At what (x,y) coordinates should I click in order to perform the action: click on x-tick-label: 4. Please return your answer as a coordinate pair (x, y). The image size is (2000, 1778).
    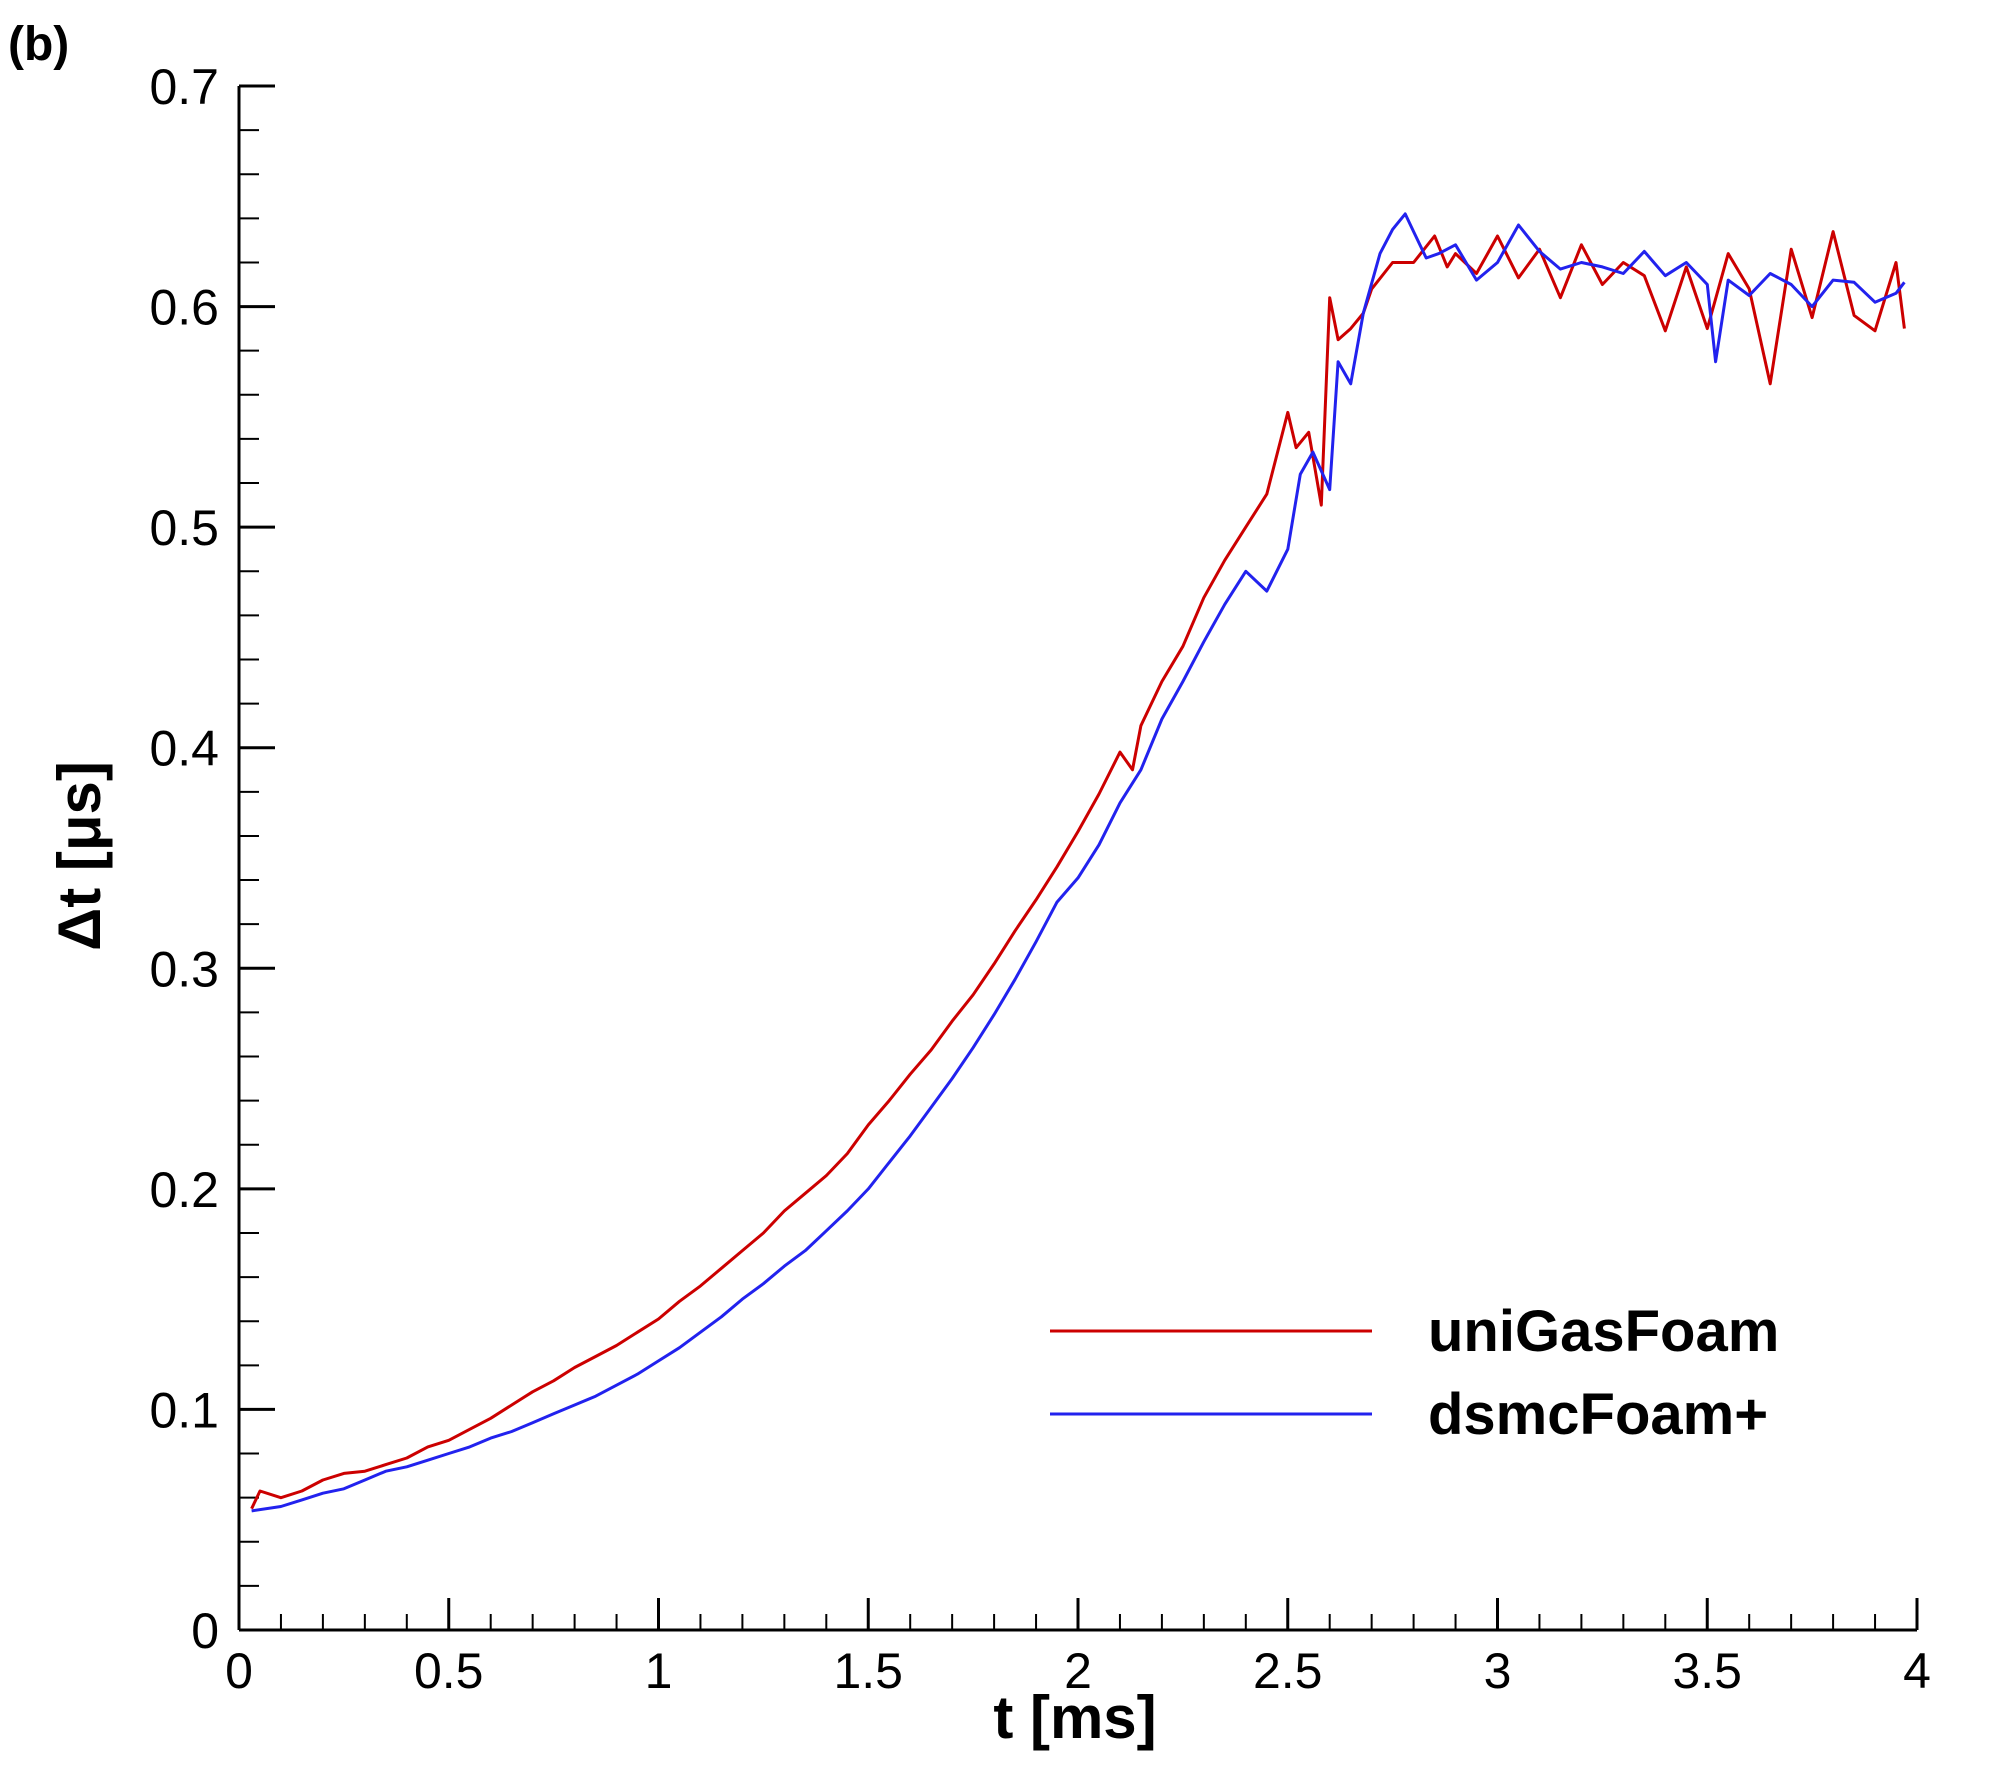
    Looking at the image, I should click on (1917, 1671).